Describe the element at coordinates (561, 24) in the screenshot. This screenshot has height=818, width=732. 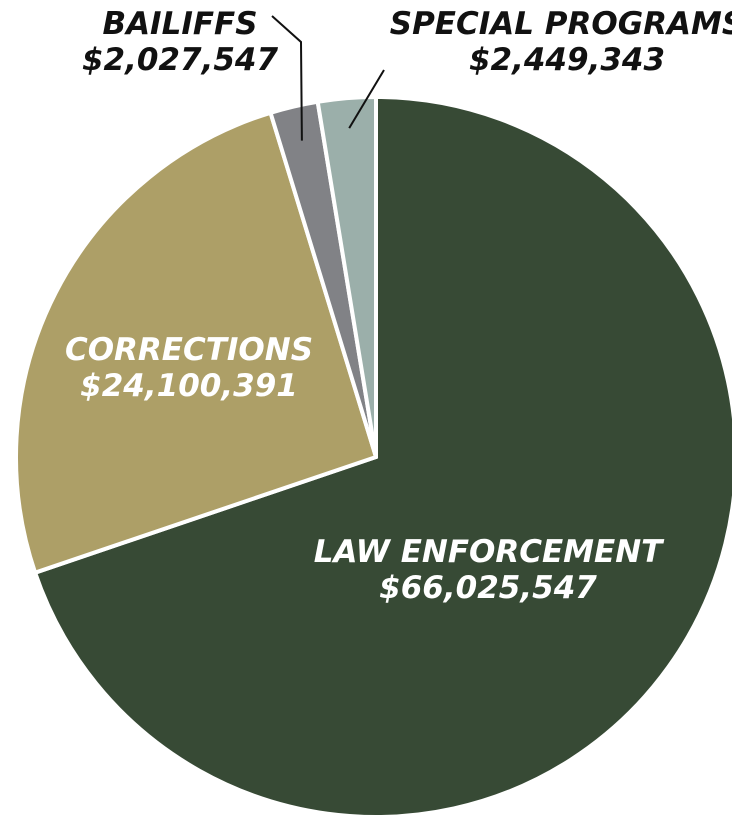
I see `label-special-programs-name: SPECIAL PROGRAMS` at that location.